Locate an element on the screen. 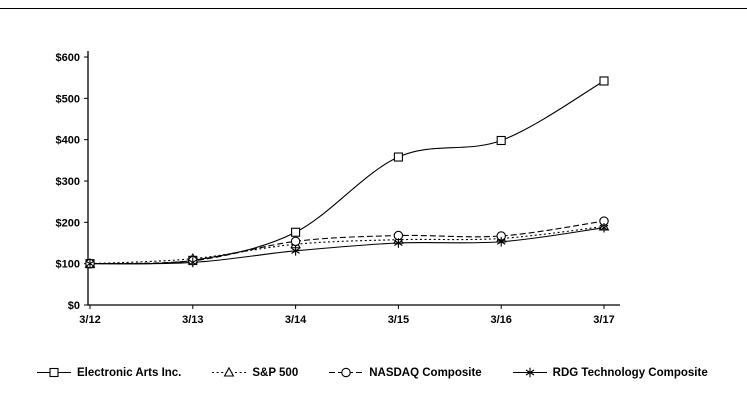 The height and width of the screenshot is (409, 747). legend-label-sp500: S&P 500 is located at coordinates (275, 372).